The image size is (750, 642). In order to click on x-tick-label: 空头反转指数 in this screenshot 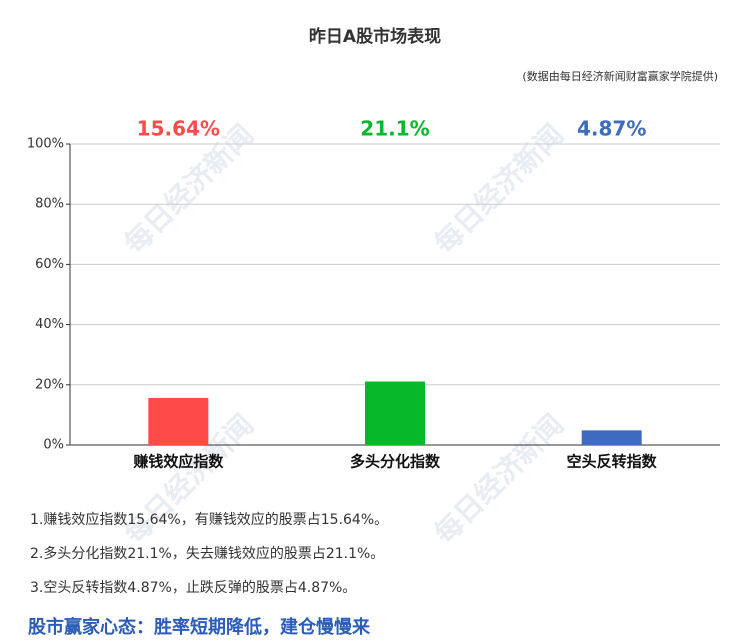, I will do `click(612, 462)`.